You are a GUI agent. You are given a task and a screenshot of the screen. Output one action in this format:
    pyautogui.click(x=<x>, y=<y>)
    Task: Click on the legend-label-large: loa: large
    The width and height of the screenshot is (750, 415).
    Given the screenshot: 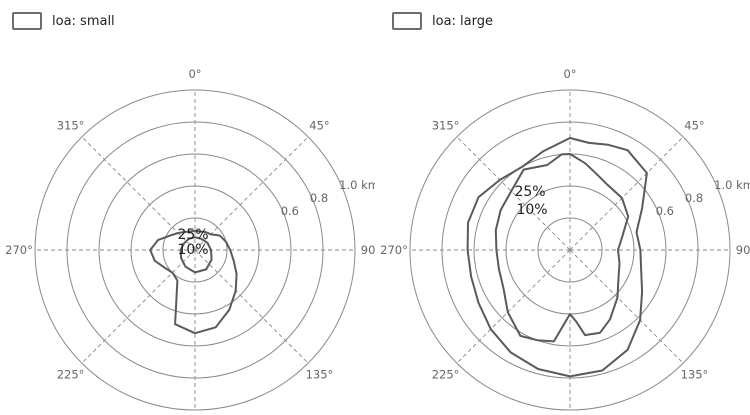 What is the action you would take?
    pyautogui.click(x=462, y=21)
    